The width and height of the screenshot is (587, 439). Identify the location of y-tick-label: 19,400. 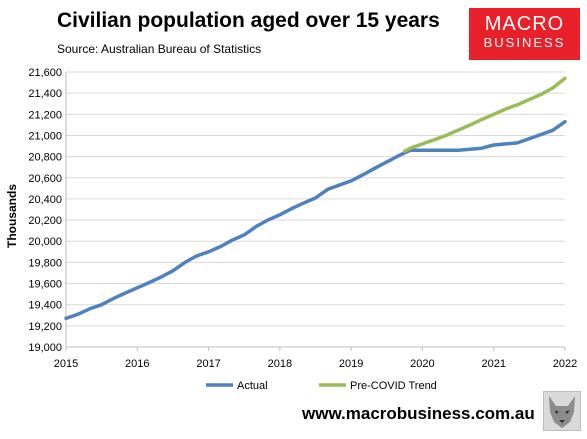
(45, 306).